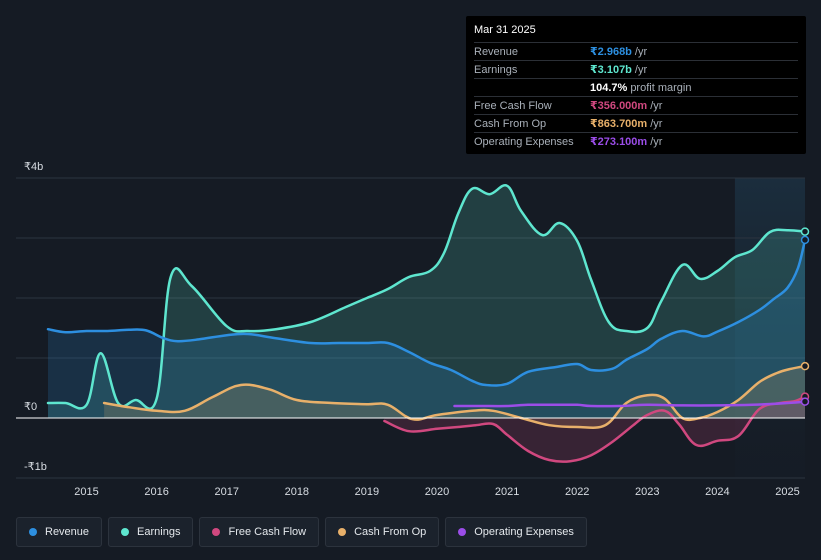 The width and height of the screenshot is (821, 560). Describe the element at coordinates (619, 124) in the screenshot. I see `tooltip-row-value: ₹863.700m` at that location.